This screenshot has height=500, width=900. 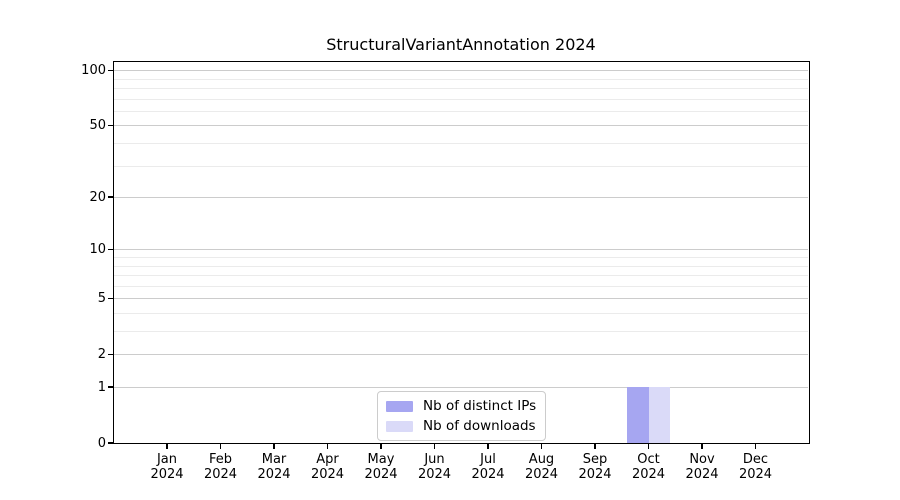 I want to click on x-axis-tick-label: Aug 2024, so click(x=541, y=467).